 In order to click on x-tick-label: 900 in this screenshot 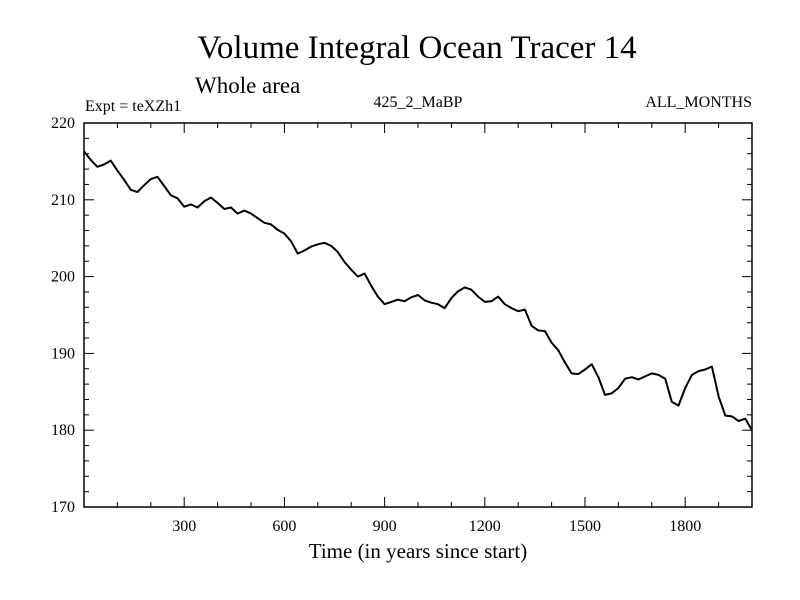, I will do `click(385, 526)`.